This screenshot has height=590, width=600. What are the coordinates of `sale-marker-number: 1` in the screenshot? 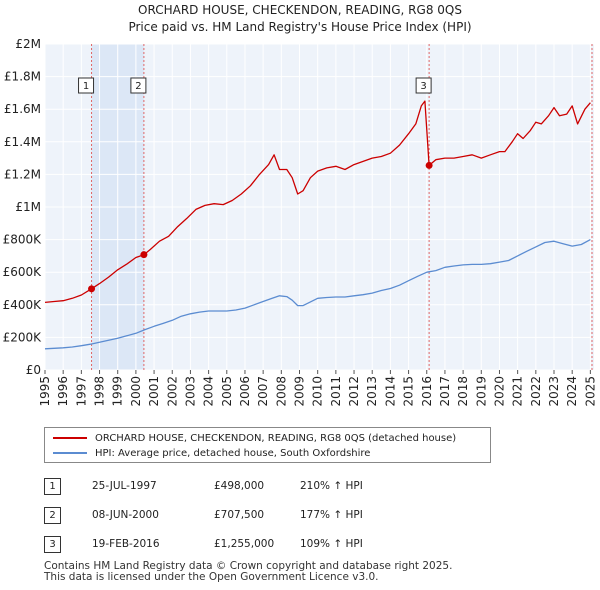 It's located at (86, 86).